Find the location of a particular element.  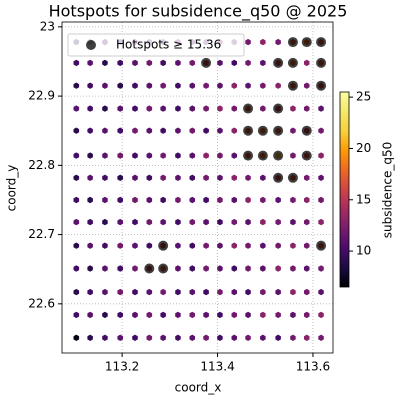

y-tick-label: 22.7 is located at coordinates (41, 234).